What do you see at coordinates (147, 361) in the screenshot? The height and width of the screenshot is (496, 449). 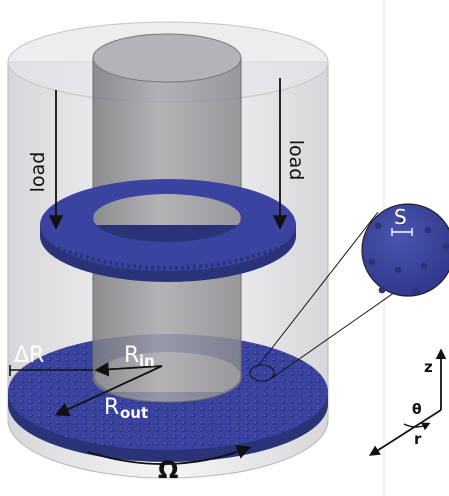 I see `r-in-sub: in` at bounding box center [147, 361].